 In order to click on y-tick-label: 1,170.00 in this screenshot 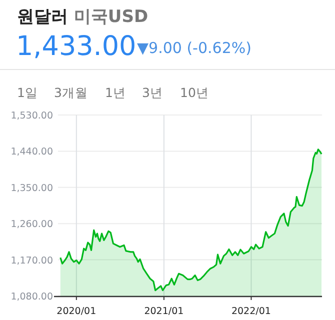, I will do `click(31, 260)`.